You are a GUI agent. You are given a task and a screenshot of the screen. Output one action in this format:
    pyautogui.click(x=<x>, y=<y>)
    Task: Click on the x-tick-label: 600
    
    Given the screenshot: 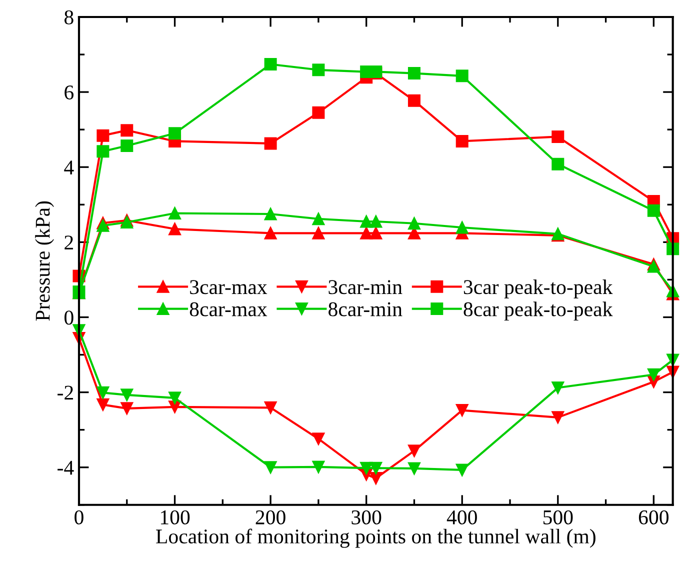 What is the action you would take?
    pyautogui.click(x=653, y=517)
    